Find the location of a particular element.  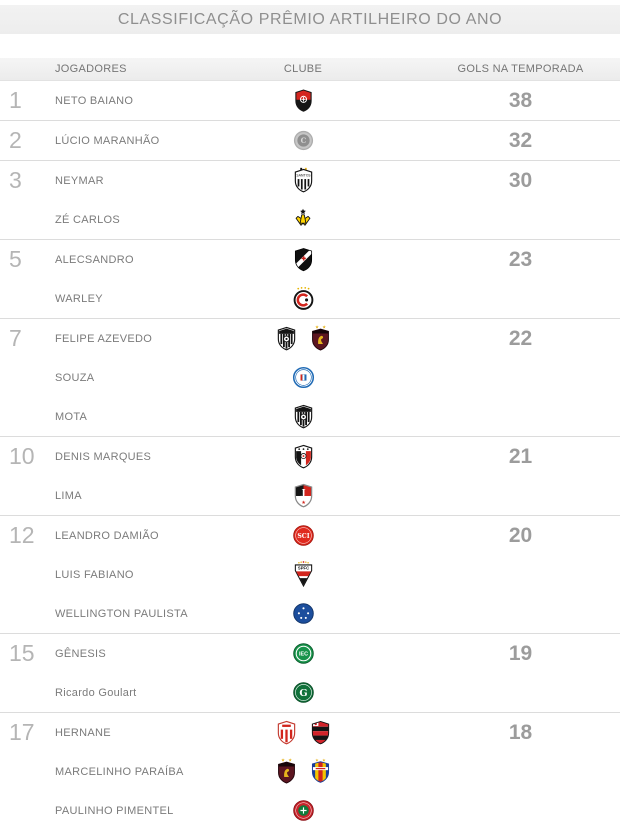

table-row: MARCELINHO PARAÍBA ★ ★ ★ ★ is located at coordinates (310, 771).